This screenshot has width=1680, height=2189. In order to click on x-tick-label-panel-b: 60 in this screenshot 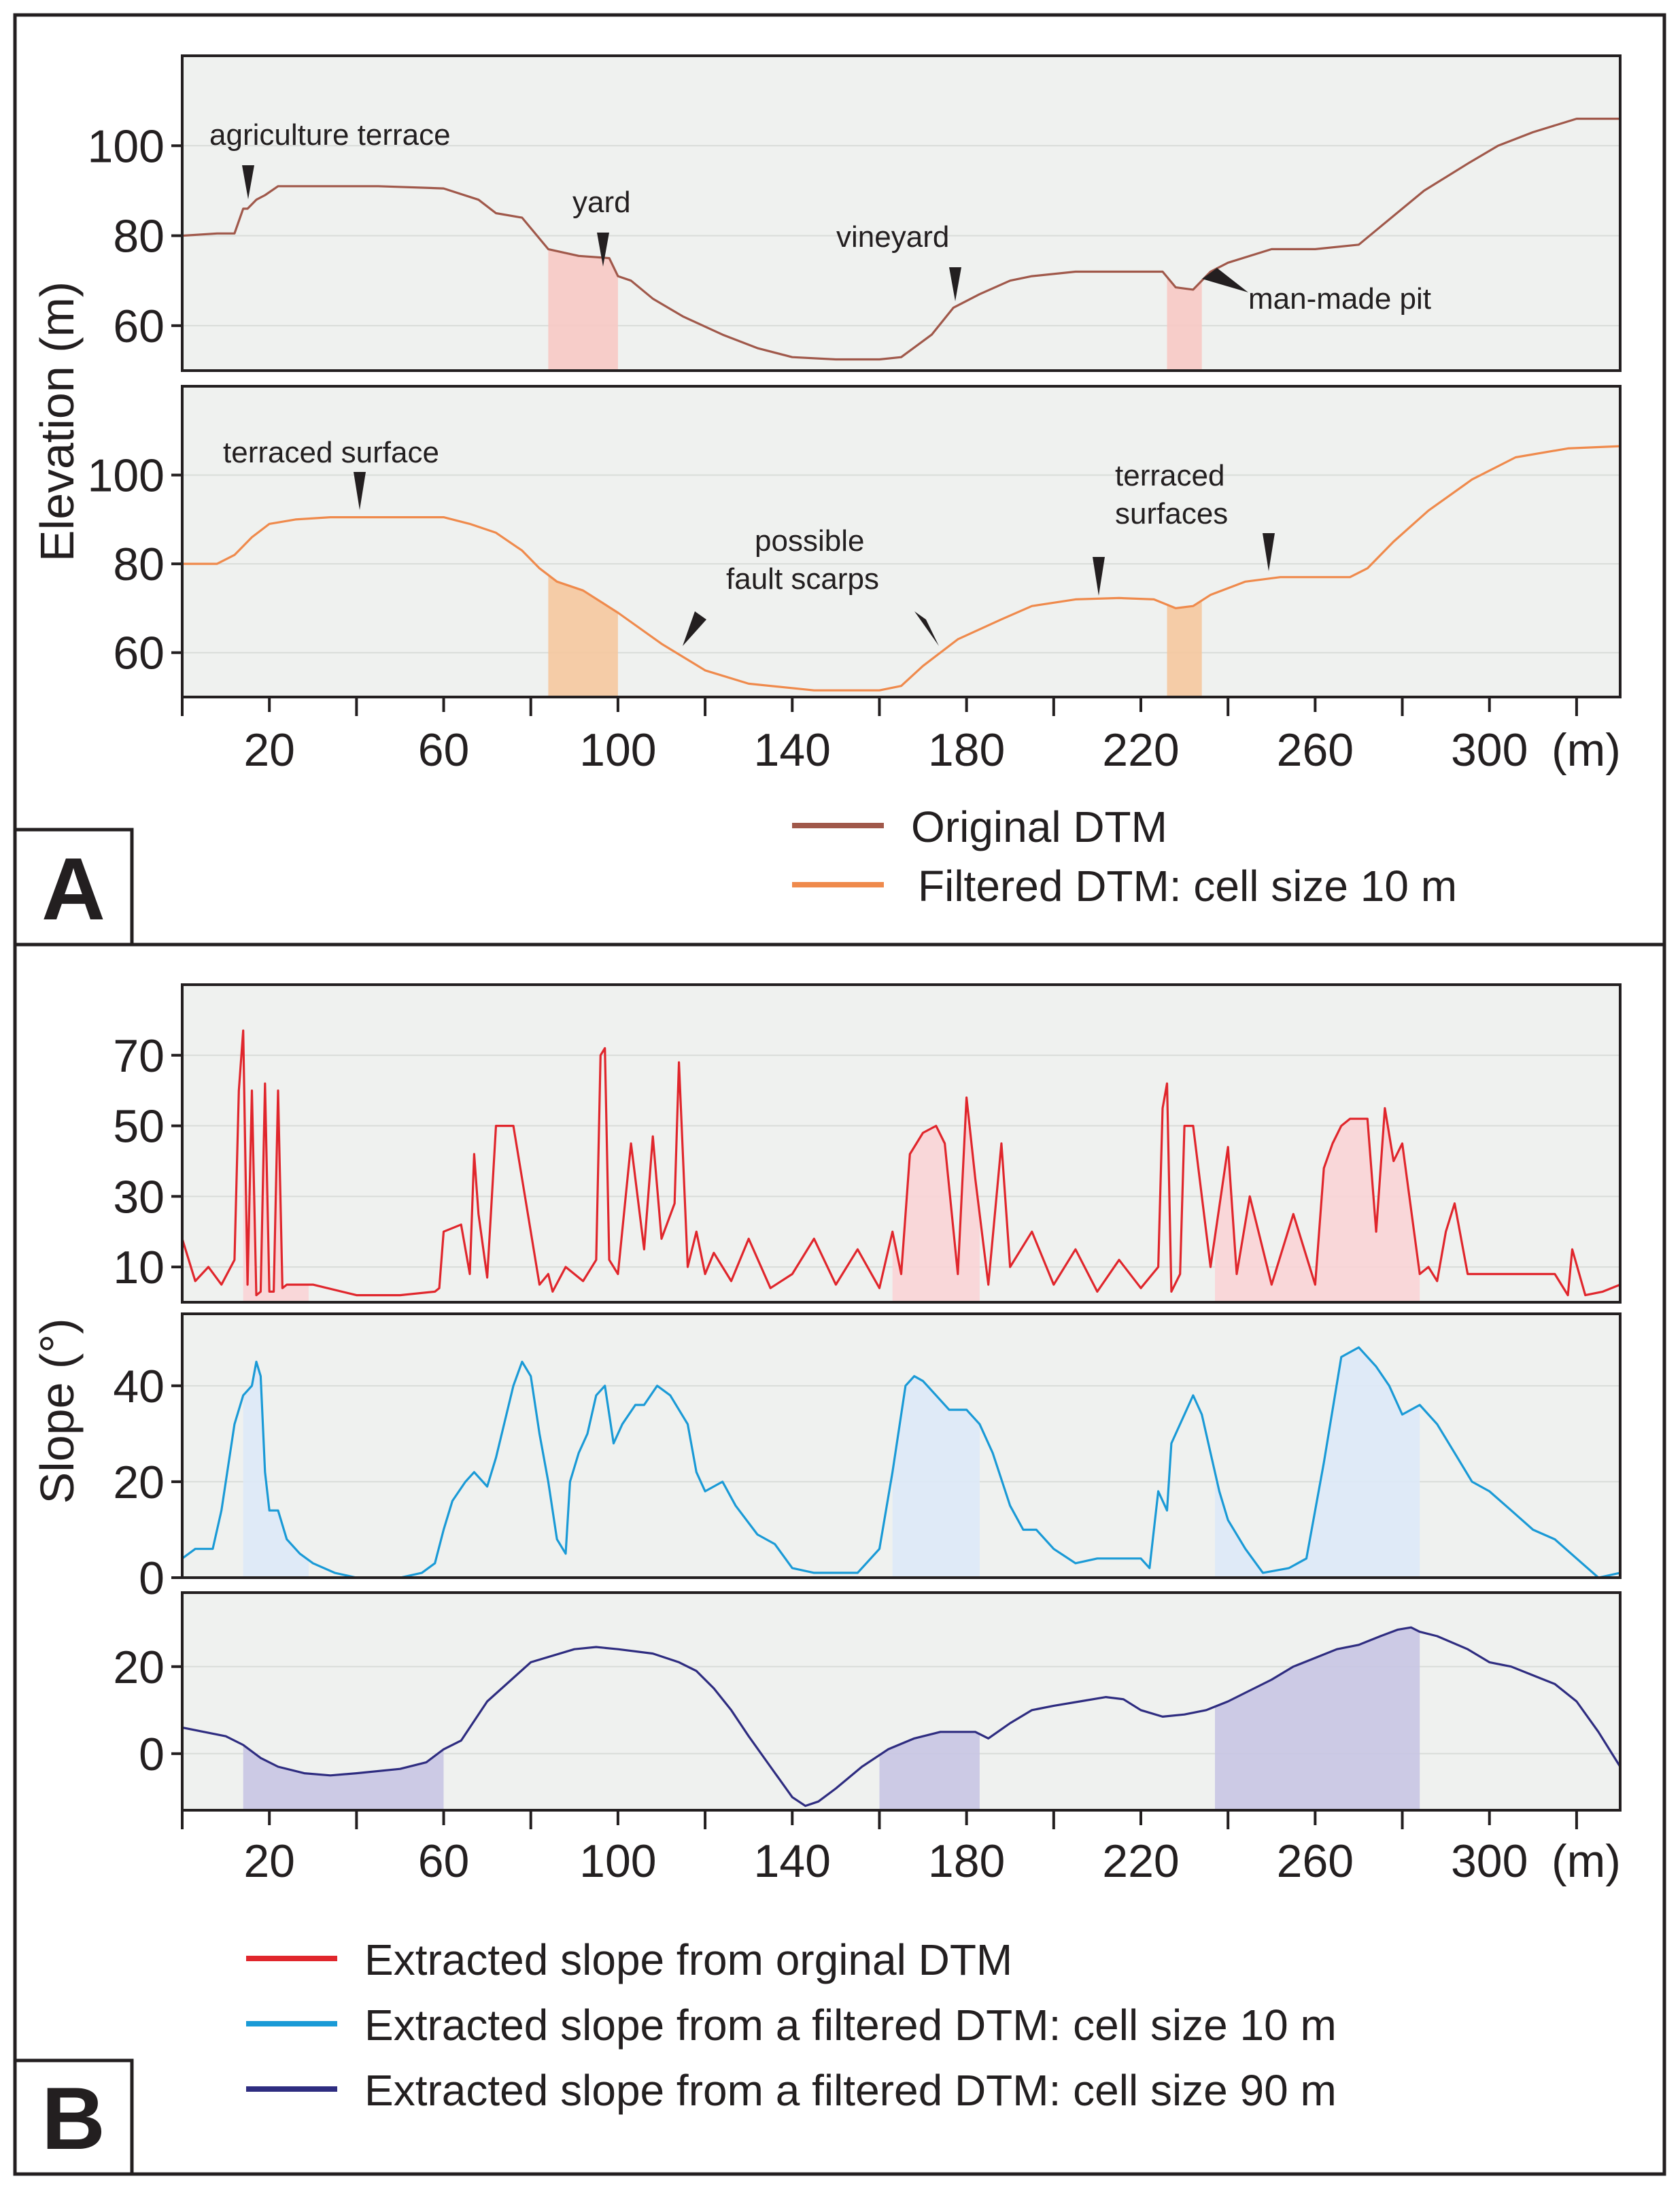, I will do `click(444, 1861)`.